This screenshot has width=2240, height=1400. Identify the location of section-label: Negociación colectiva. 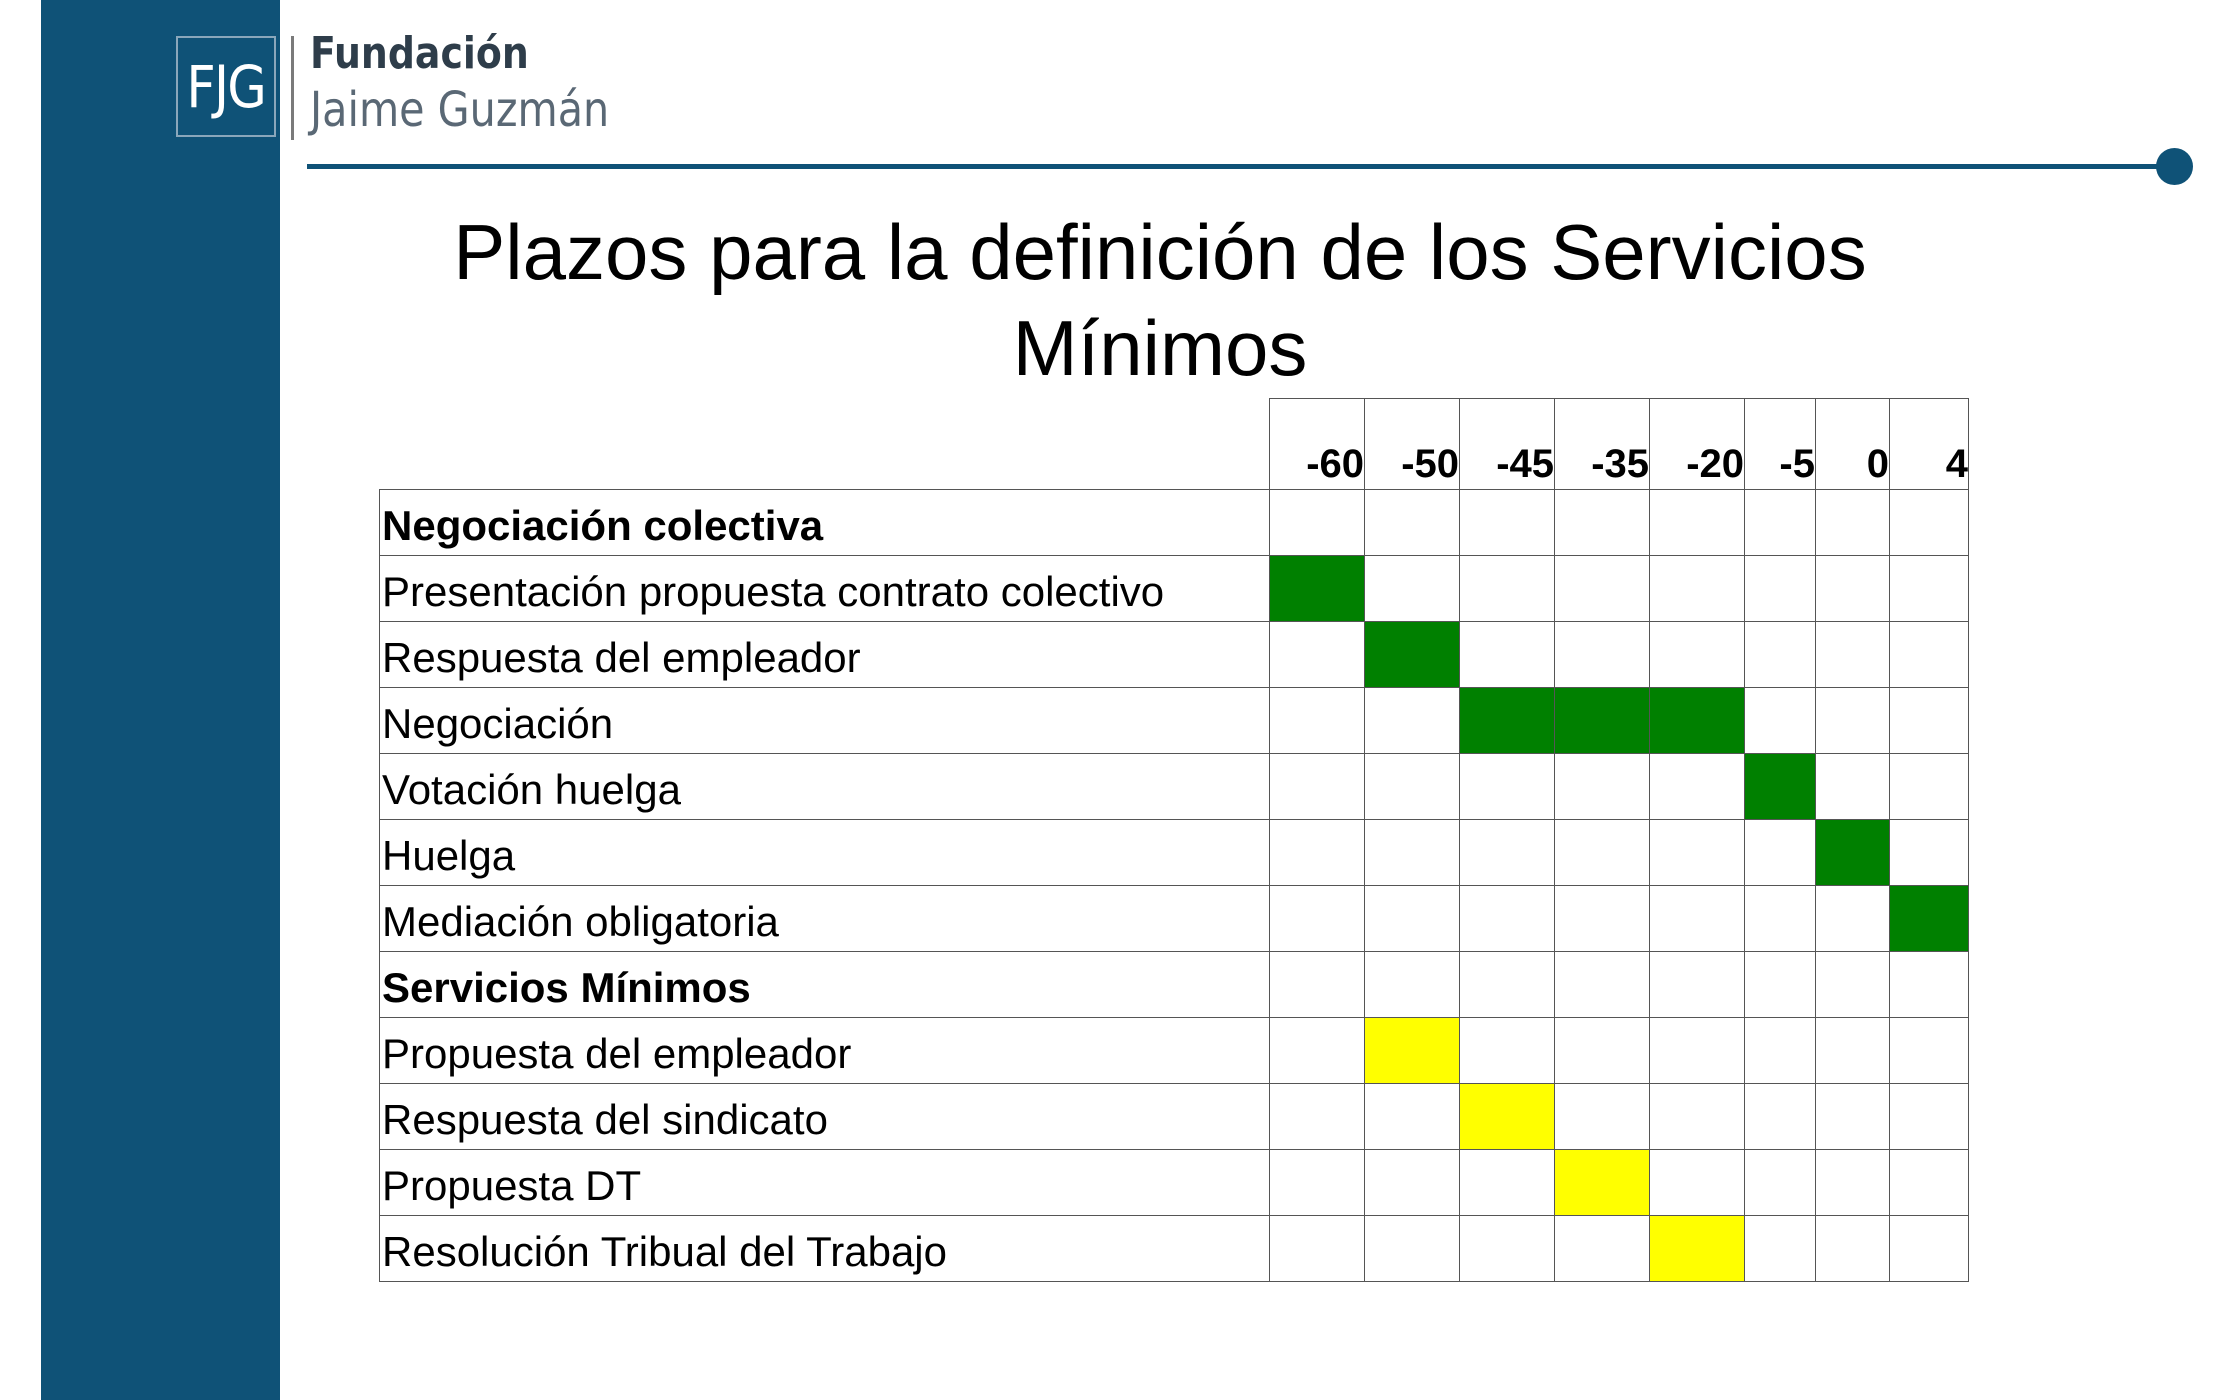
(824, 522).